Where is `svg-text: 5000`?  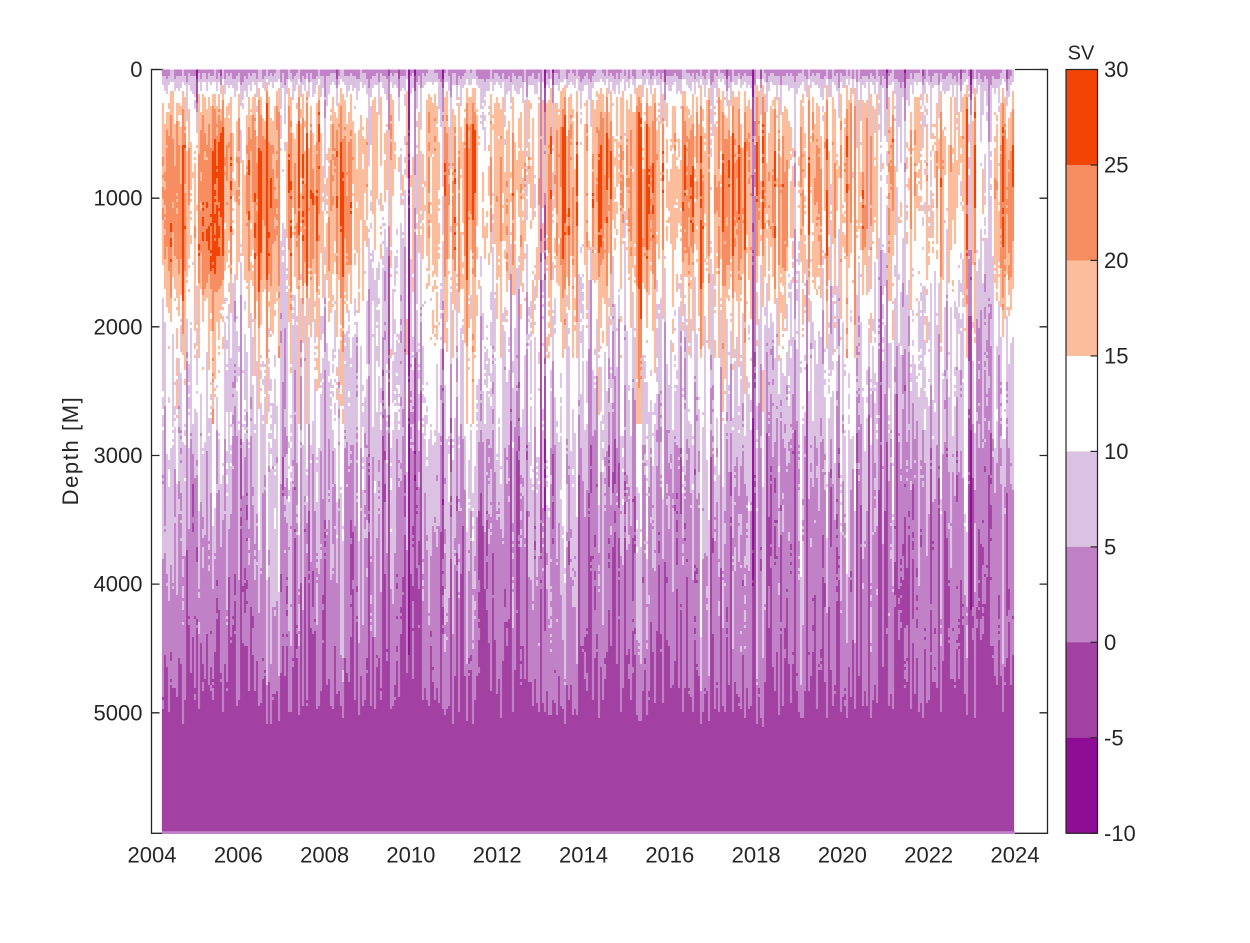
svg-text: 5000 is located at coordinates (118, 712).